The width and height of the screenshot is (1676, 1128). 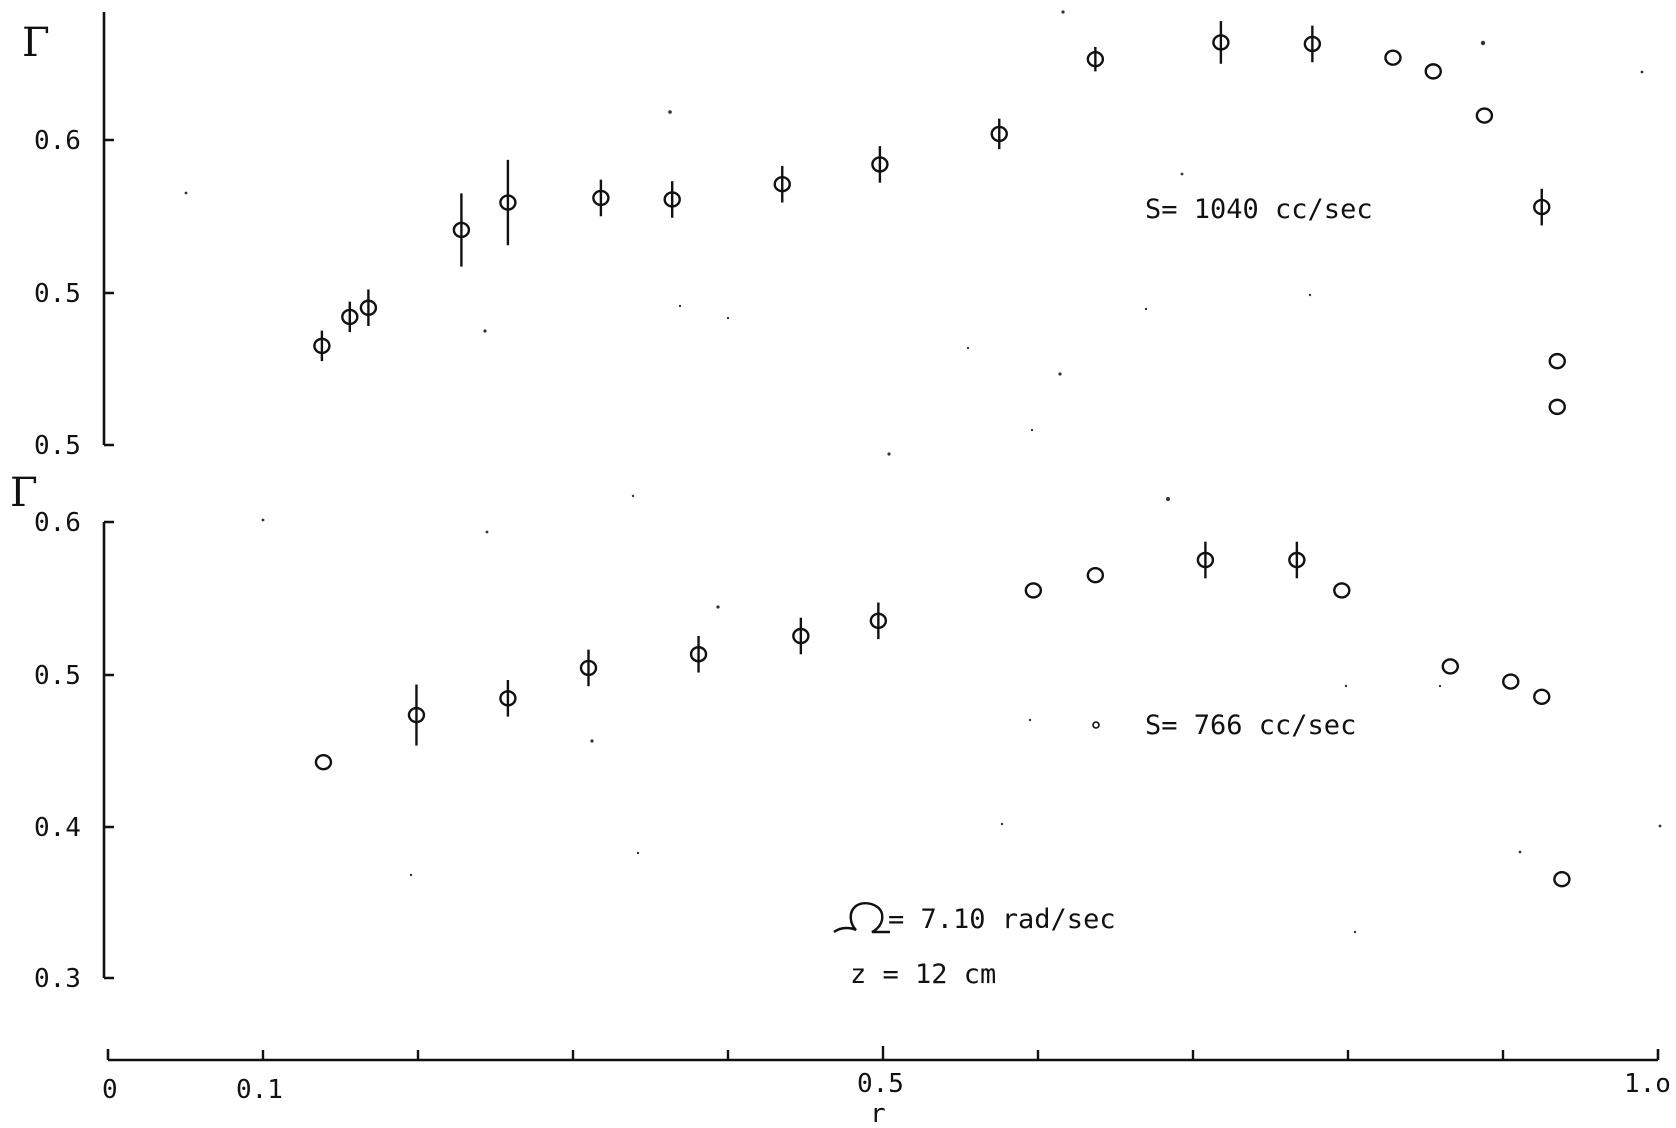 I want to click on lower-y-tick-label-1: 0.3, so click(x=57, y=979).